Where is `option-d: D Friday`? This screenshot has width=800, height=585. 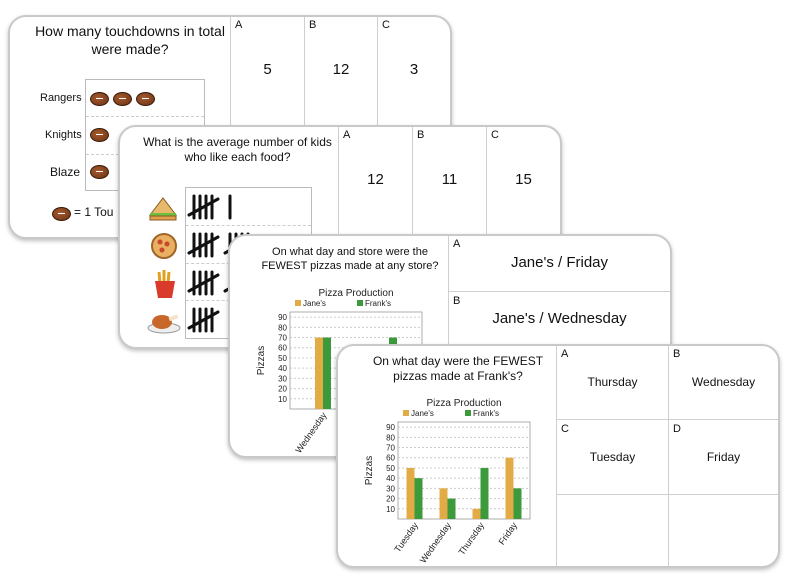
option-d: D Friday is located at coordinates (723, 456).